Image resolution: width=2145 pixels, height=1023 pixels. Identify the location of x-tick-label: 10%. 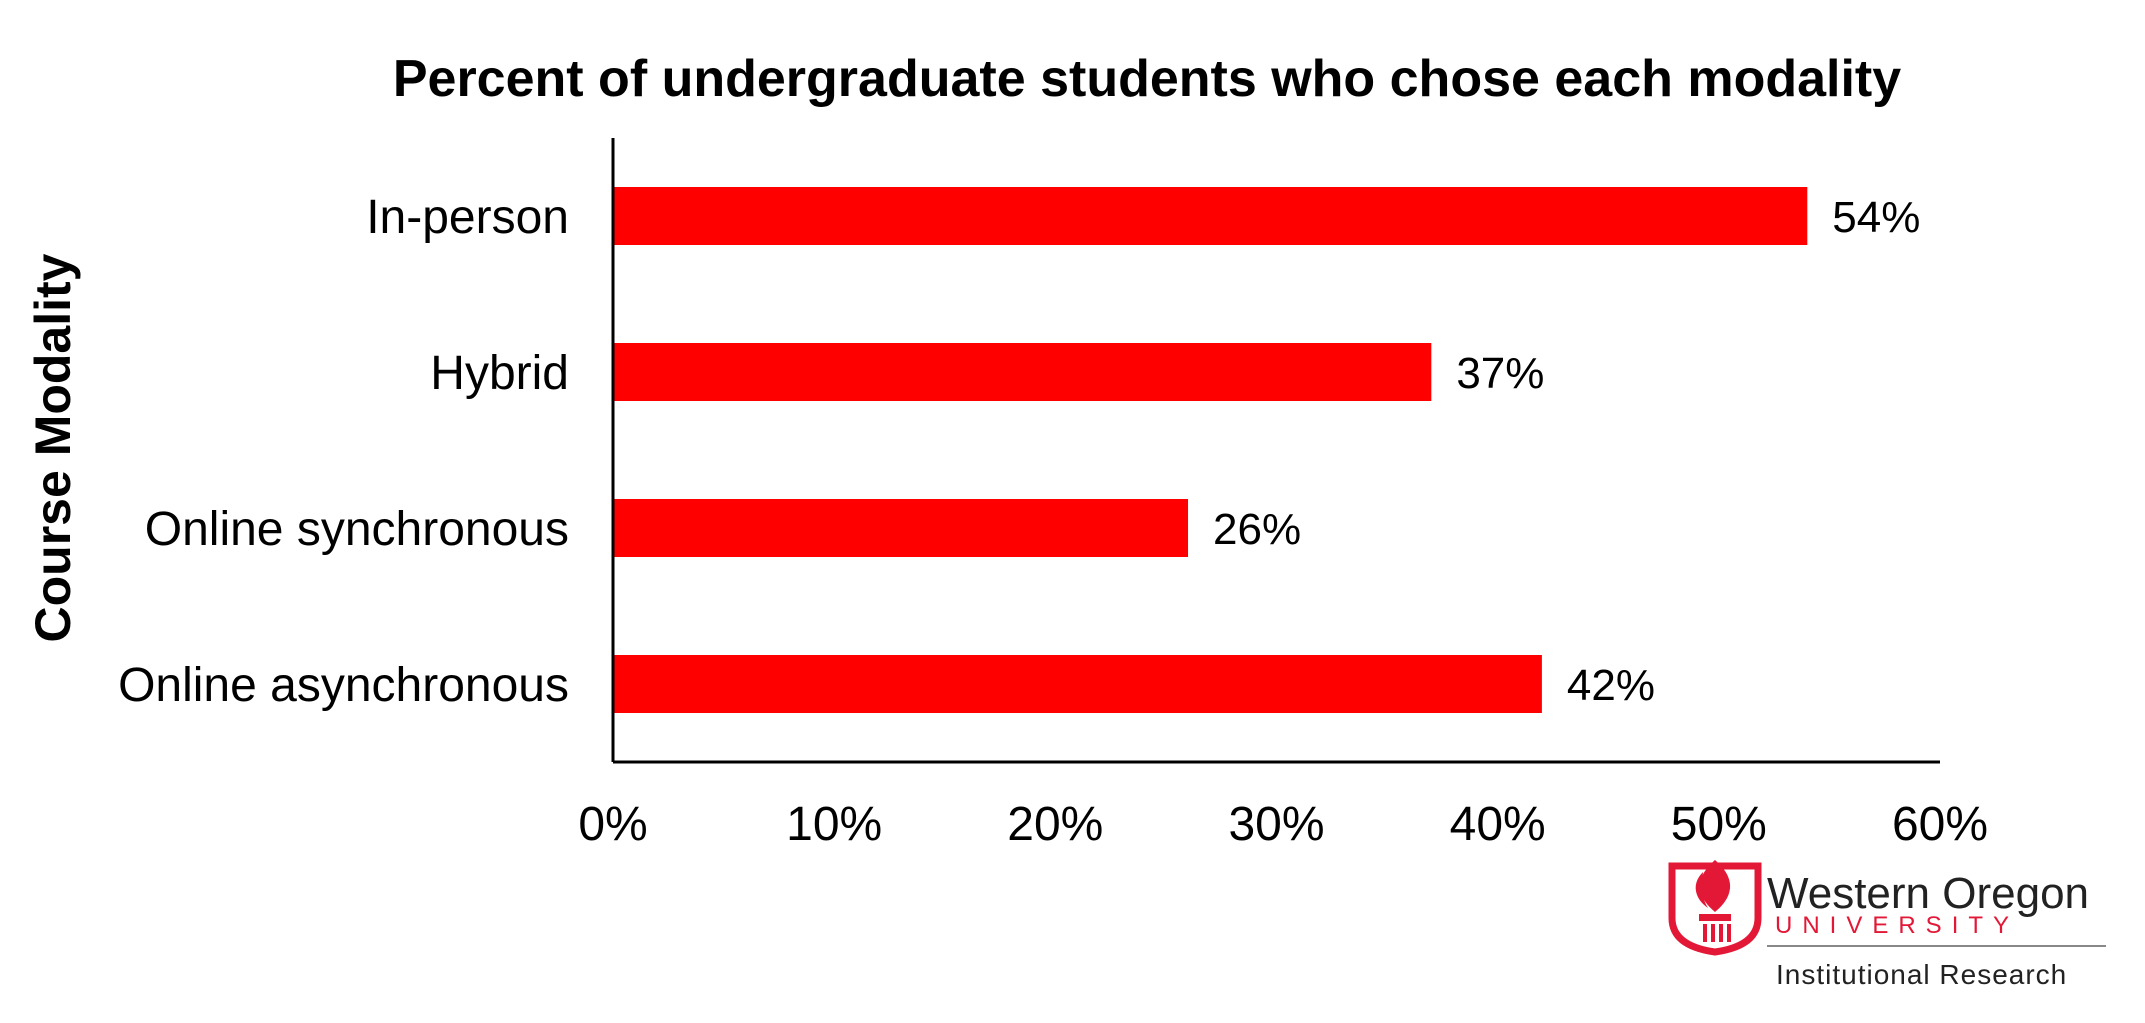
(834, 824).